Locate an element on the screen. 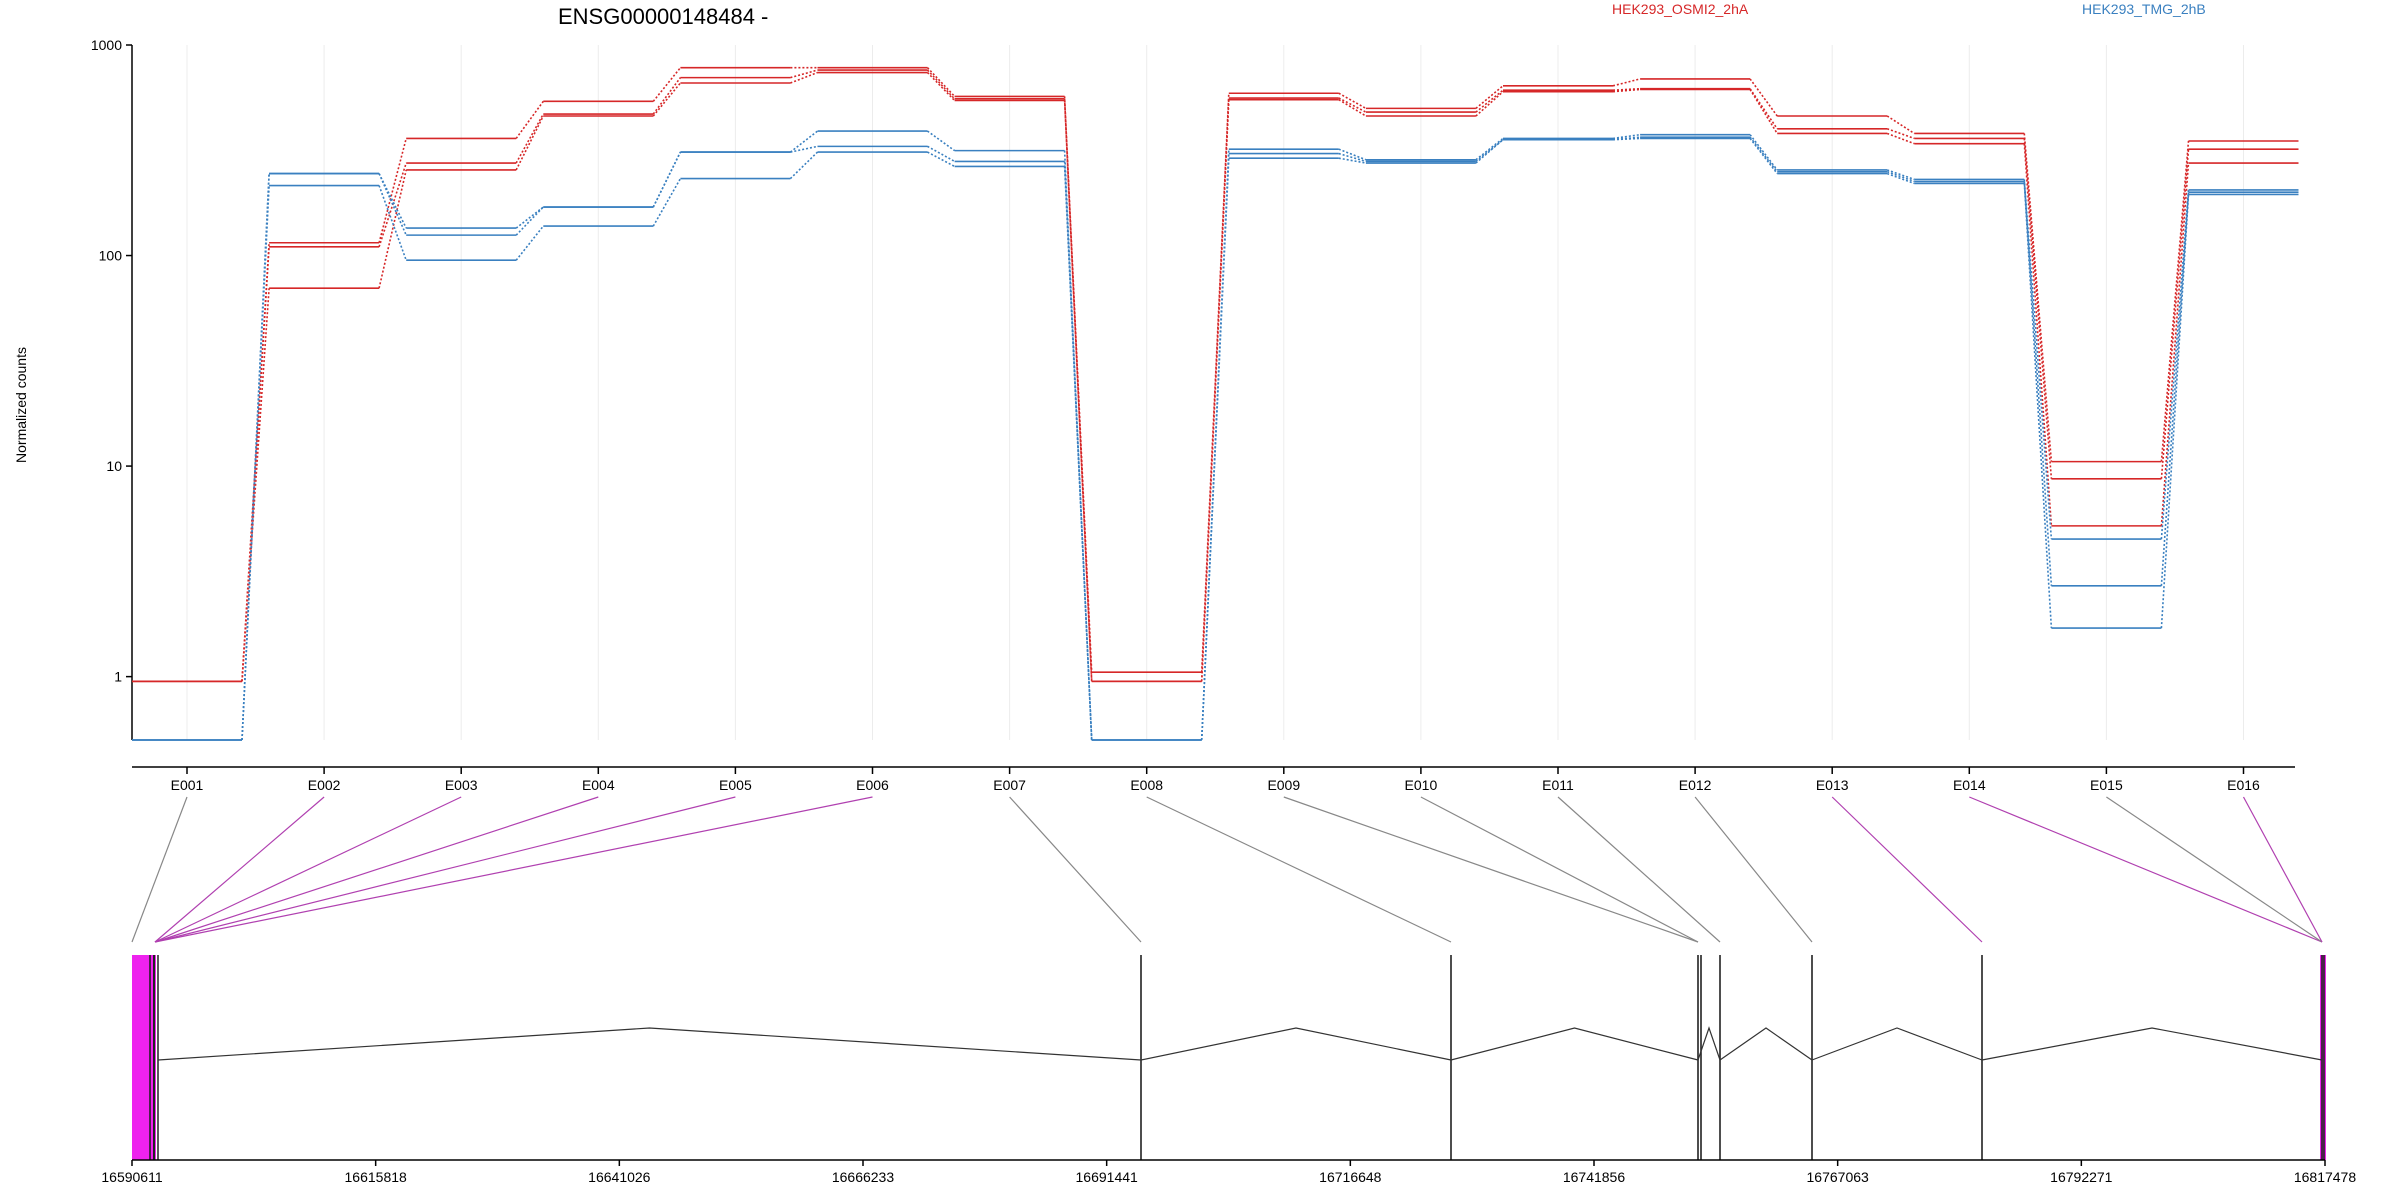 The width and height of the screenshot is (2400, 1200). genomic-tick-label: 16716648 is located at coordinates (1350, 1177).